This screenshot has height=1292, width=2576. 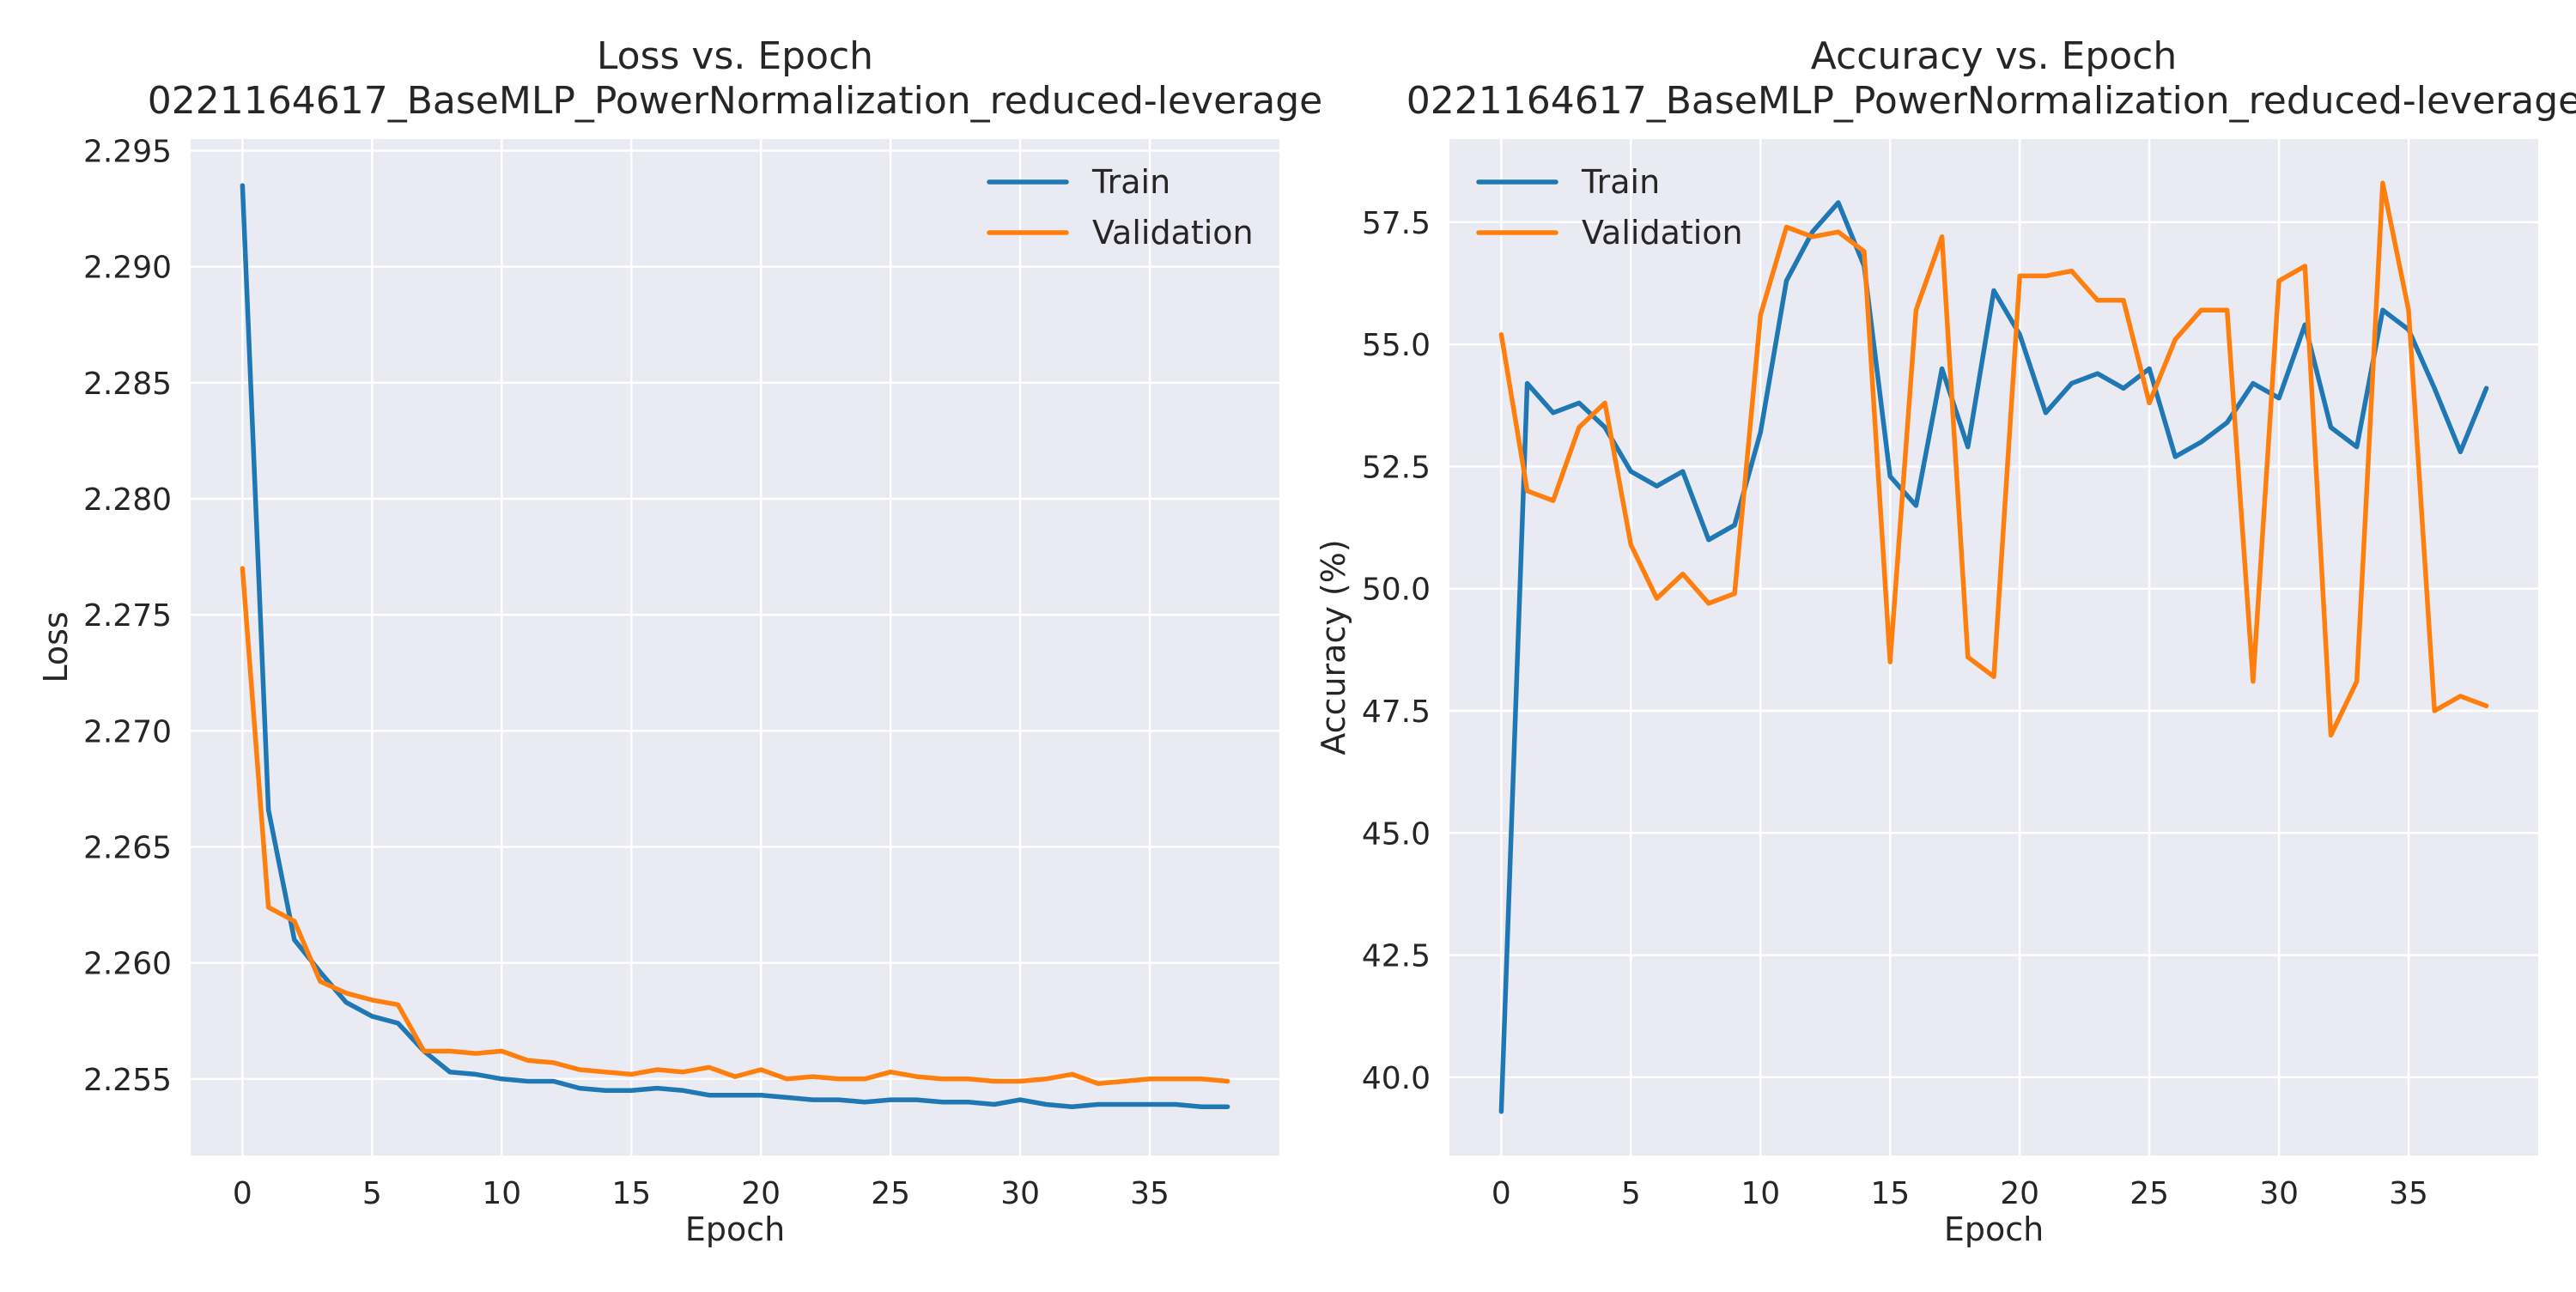 What do you see at coordinates (1334, 647) in the screenshot?
I see `accuracy-y-axis-label: Accuracy (%)` at bounding box center [1334, 647].